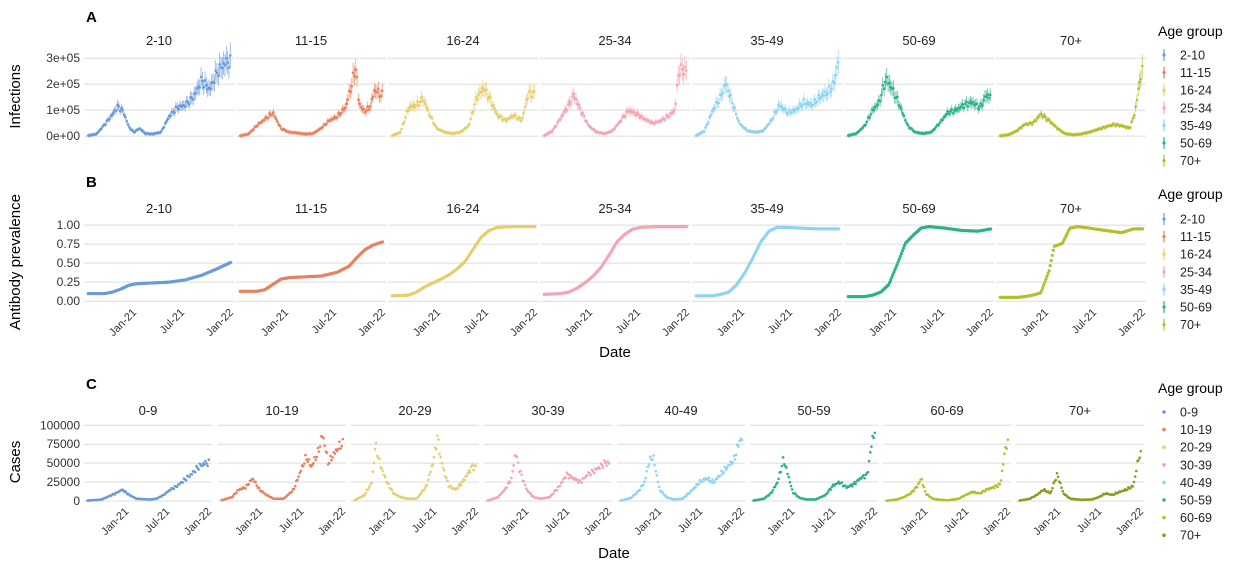 Image resolution: width=1242 pixels, height=563 pixels. Describe the element at coordinates (69, 263) in the screenshot. I see `y-tick-label: 0.50` at that location.